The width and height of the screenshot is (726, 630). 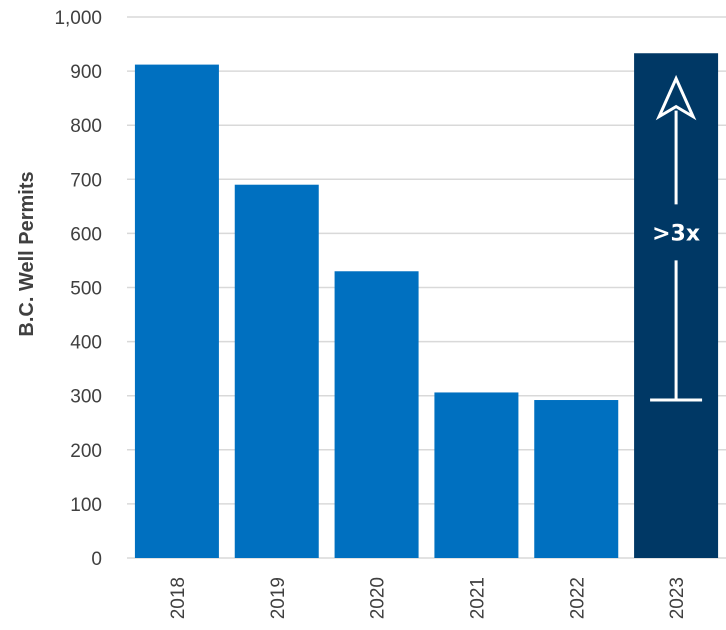 What do you see at coordinates (96, 559) in the screenshot?
I see `y-tick-label: 0` at bounding box center [96, 559].